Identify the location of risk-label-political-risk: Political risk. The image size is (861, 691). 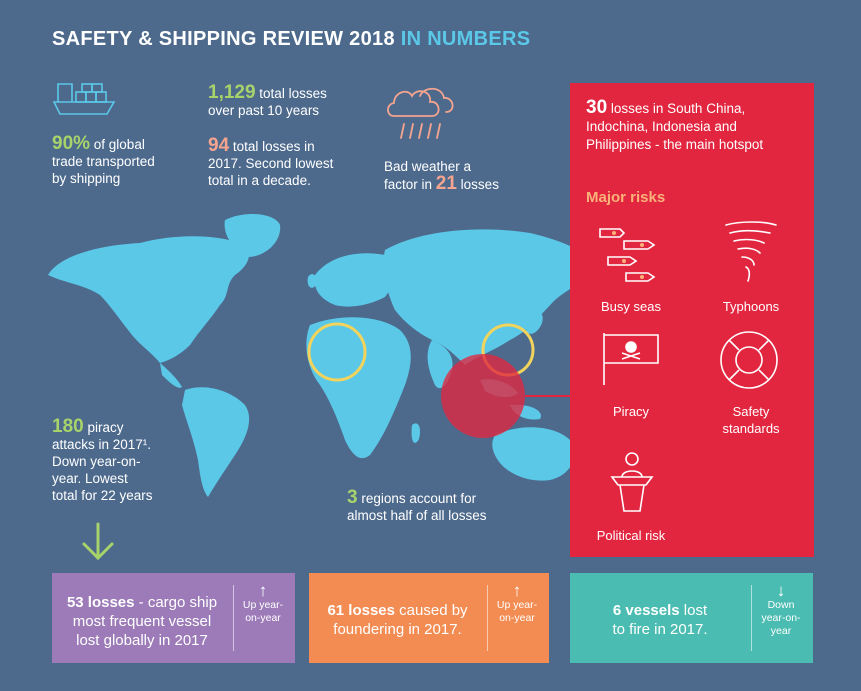
(631, 535).